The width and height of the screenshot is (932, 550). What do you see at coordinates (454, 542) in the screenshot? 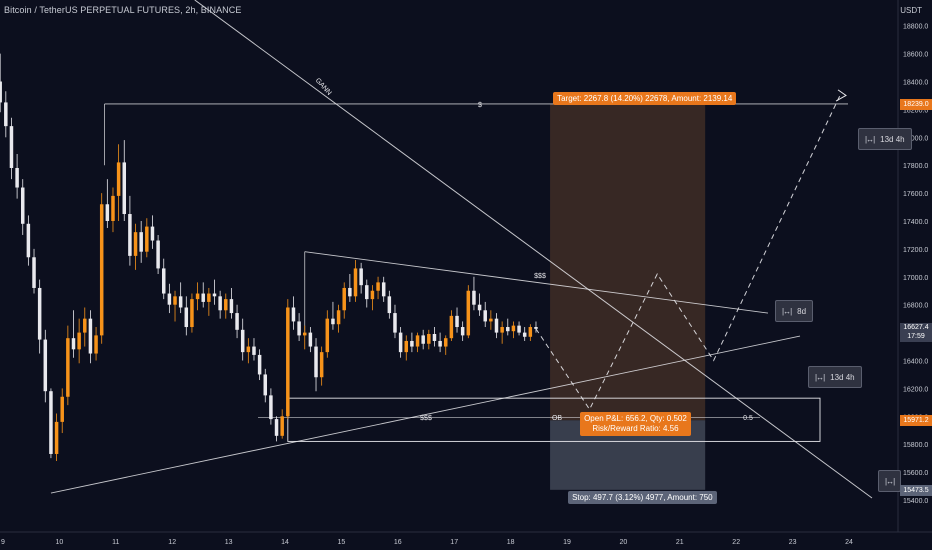
I see `date-tick-label: 17` at bounding box center [454, 542].